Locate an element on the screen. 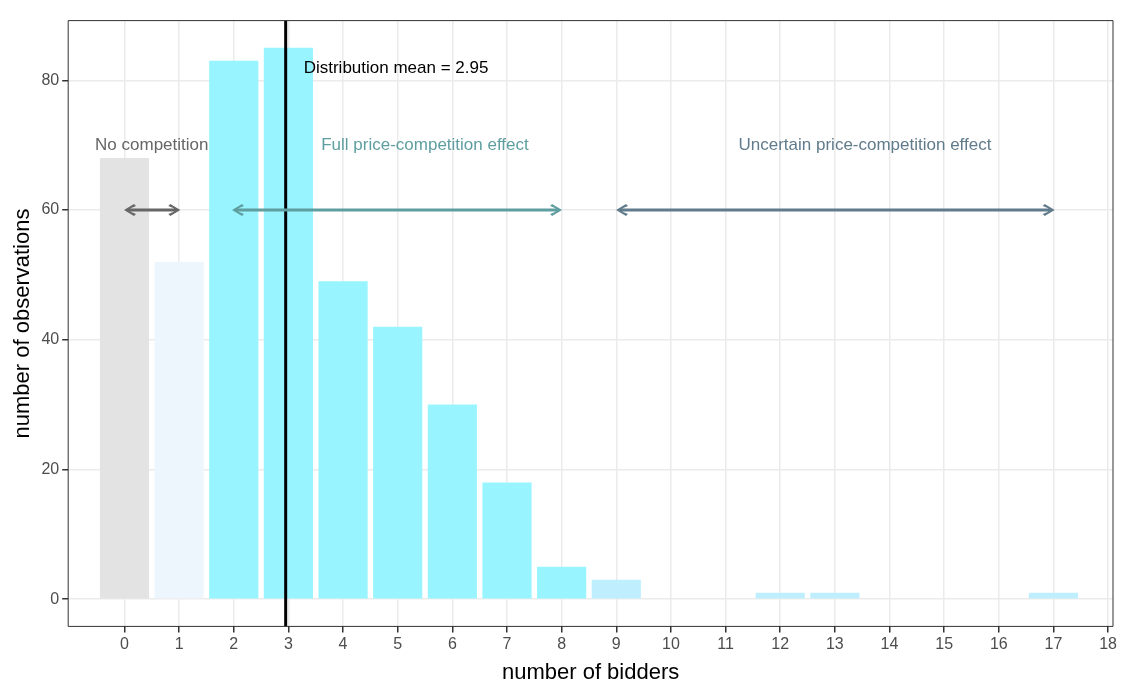  y-tick-label: 0 is located at coordinates (55, 598).